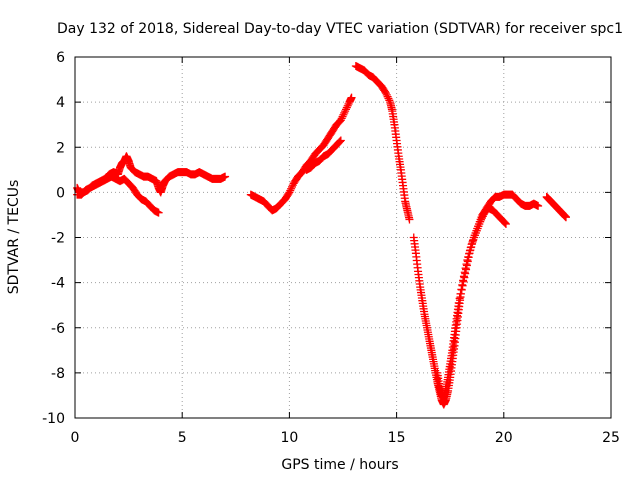  I want to click on x-tick-label: 20, so click(504, 438).